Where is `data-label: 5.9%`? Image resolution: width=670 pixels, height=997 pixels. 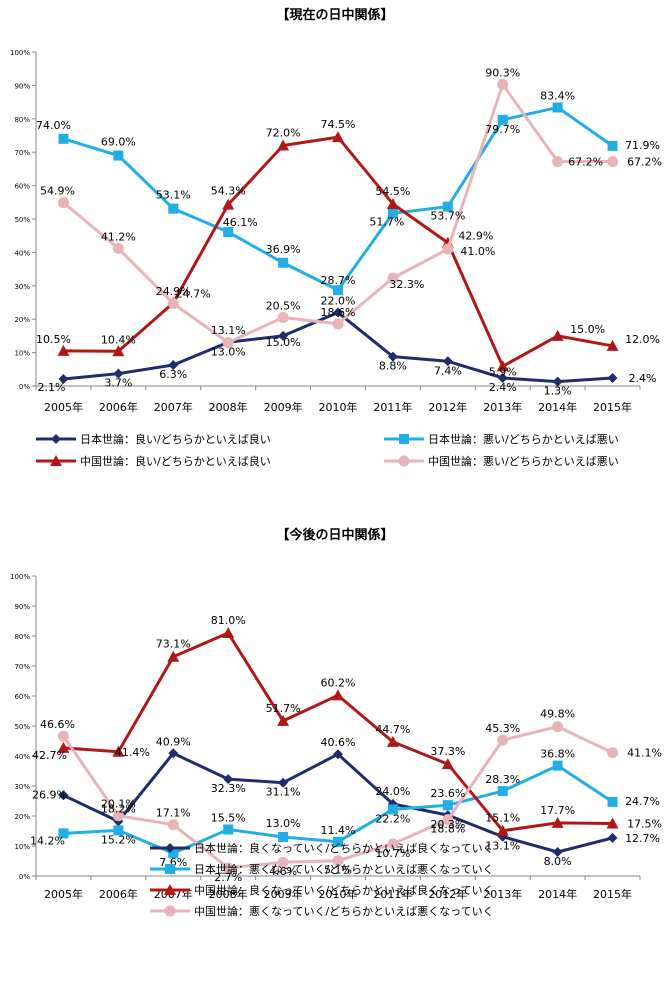
data-label: 5.9% is located at coordinates (503, 371).